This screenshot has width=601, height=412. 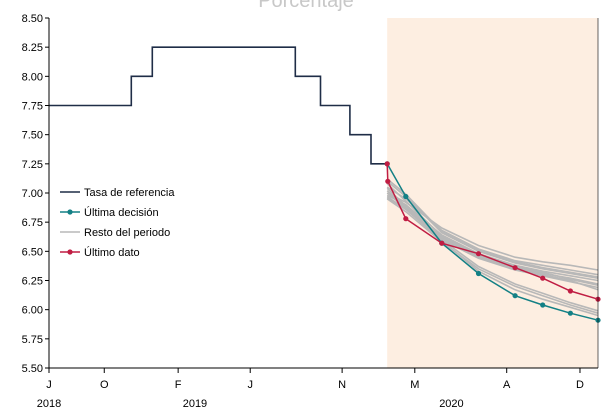 What do you see at coordinates (342, 385) in the screenshot?
I see `x-tick-label: N` at bounding box center [342, 385].